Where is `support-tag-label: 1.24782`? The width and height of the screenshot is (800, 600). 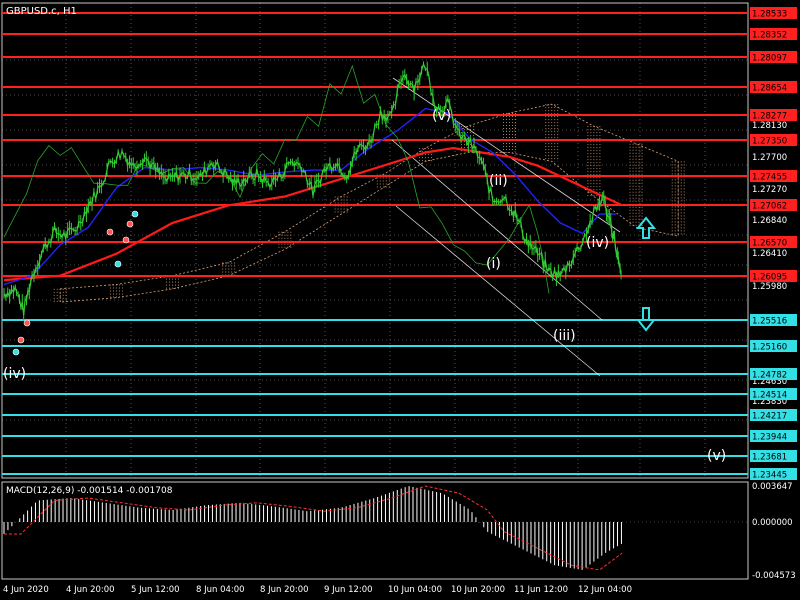
support-tag-label: 1.24782 is located at coordinates (769, 376).